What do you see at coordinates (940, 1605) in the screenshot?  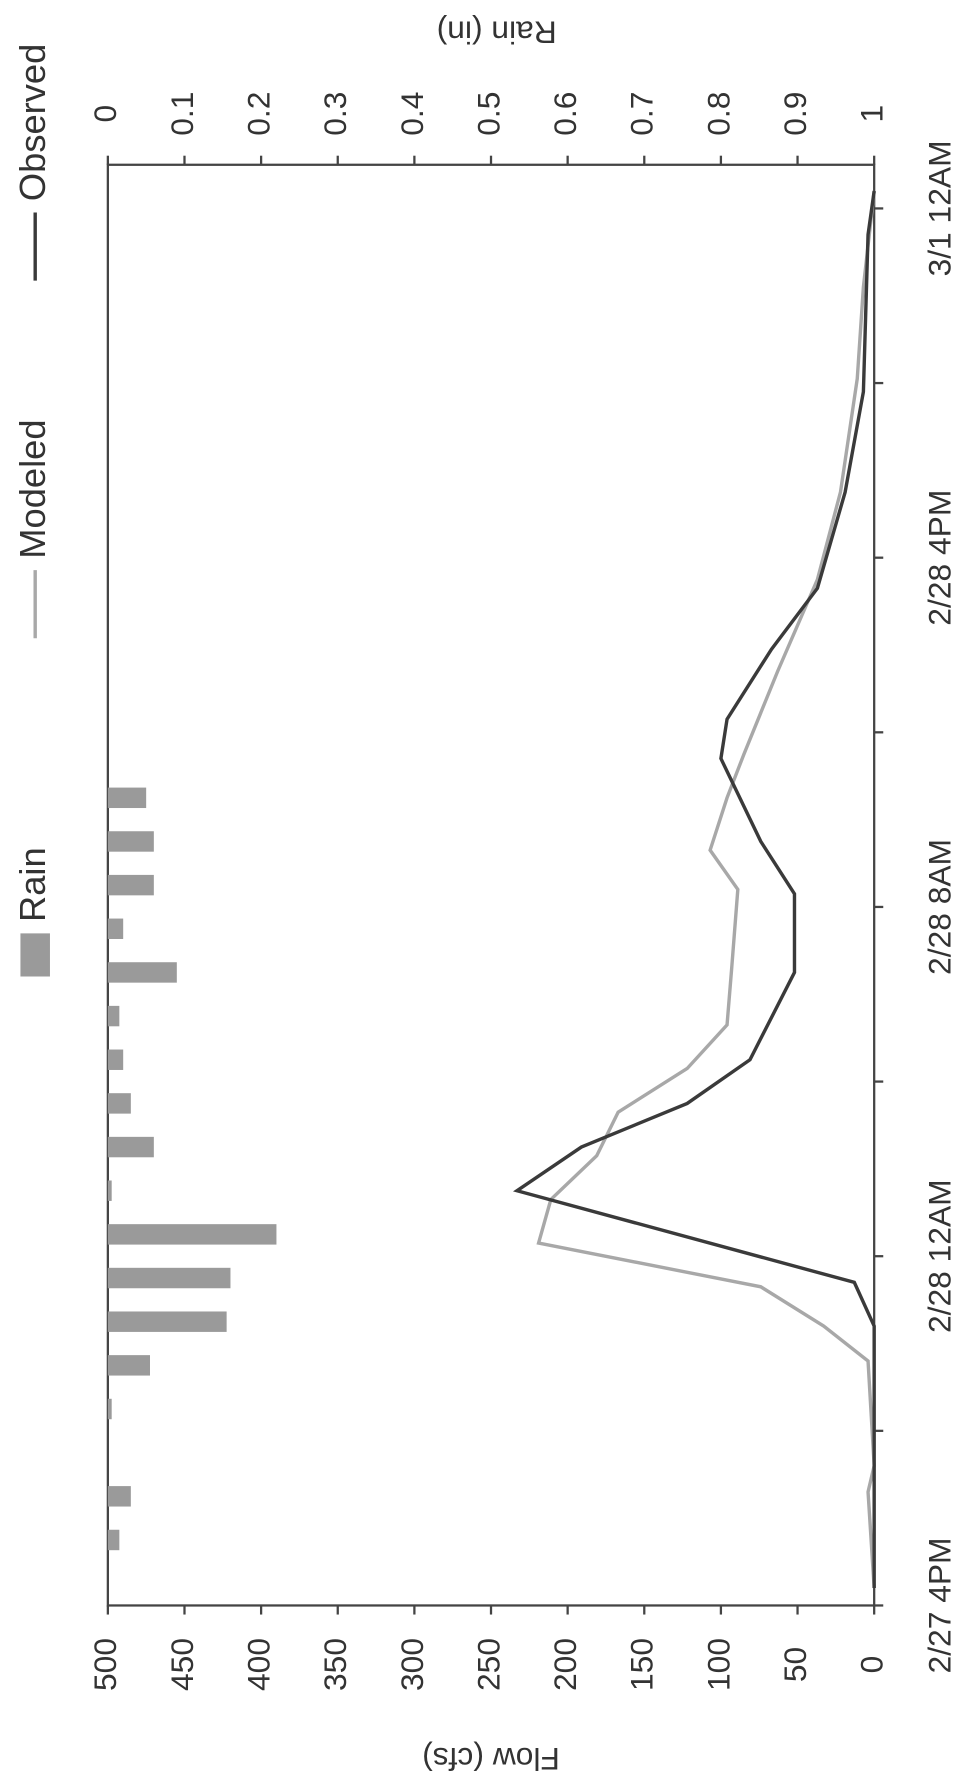 I see `x-tick-label: 2/27 4PM` at bounding box center [940, 1605].